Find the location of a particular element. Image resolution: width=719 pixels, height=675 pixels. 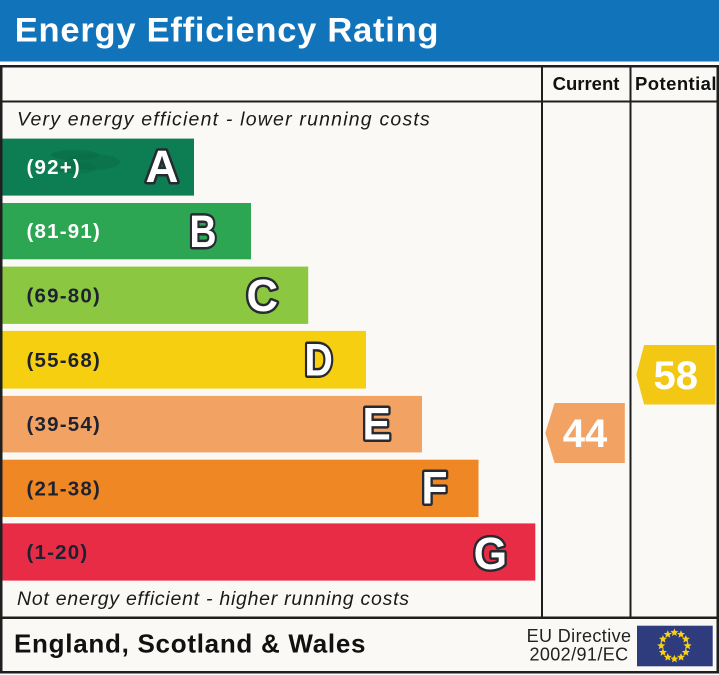

svg-text: (21-38) is located at coordinates (64, 488).